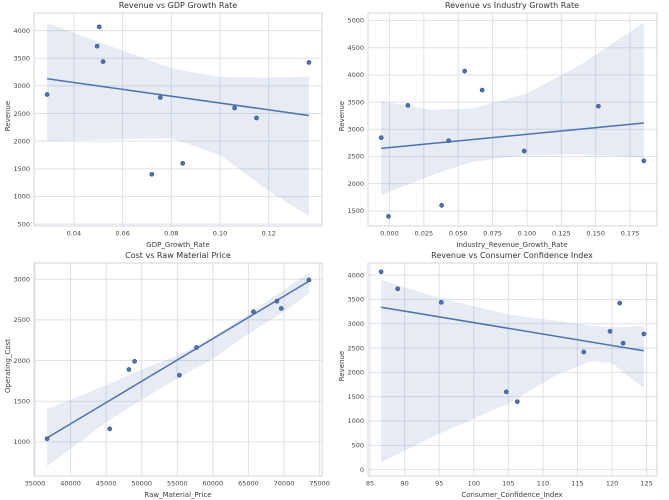 This screenshot has width=669, height=500. I want to click on chart-title: Revenue vs Industry Growth Rate, so click(512, 5).